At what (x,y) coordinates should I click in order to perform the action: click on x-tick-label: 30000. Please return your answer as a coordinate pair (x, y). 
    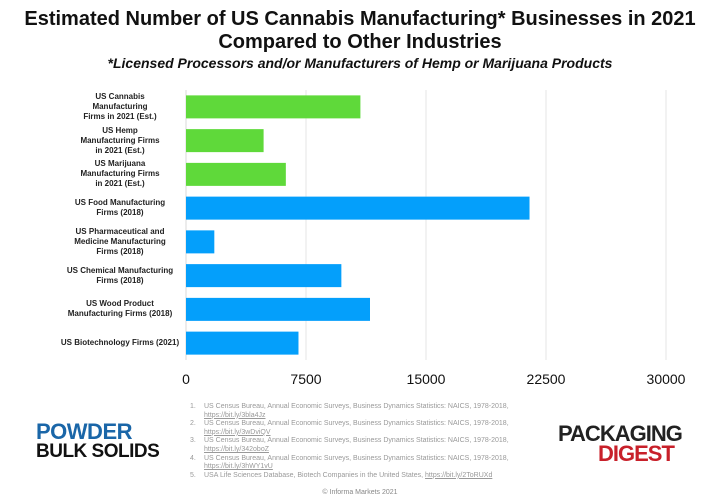
    Looking at the image, I should click on (666, 379).